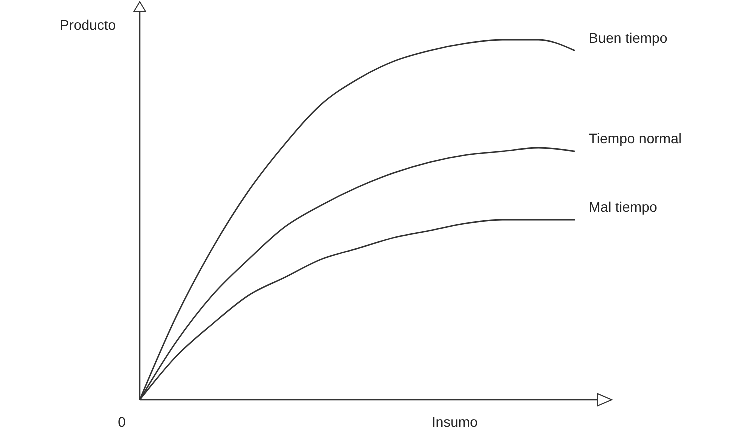 The height and width of the screenshot is (433, 740). Describe the element at coordinates (635, 138) in the screenshot. I see `series-label: Tiempo normal` at that location.